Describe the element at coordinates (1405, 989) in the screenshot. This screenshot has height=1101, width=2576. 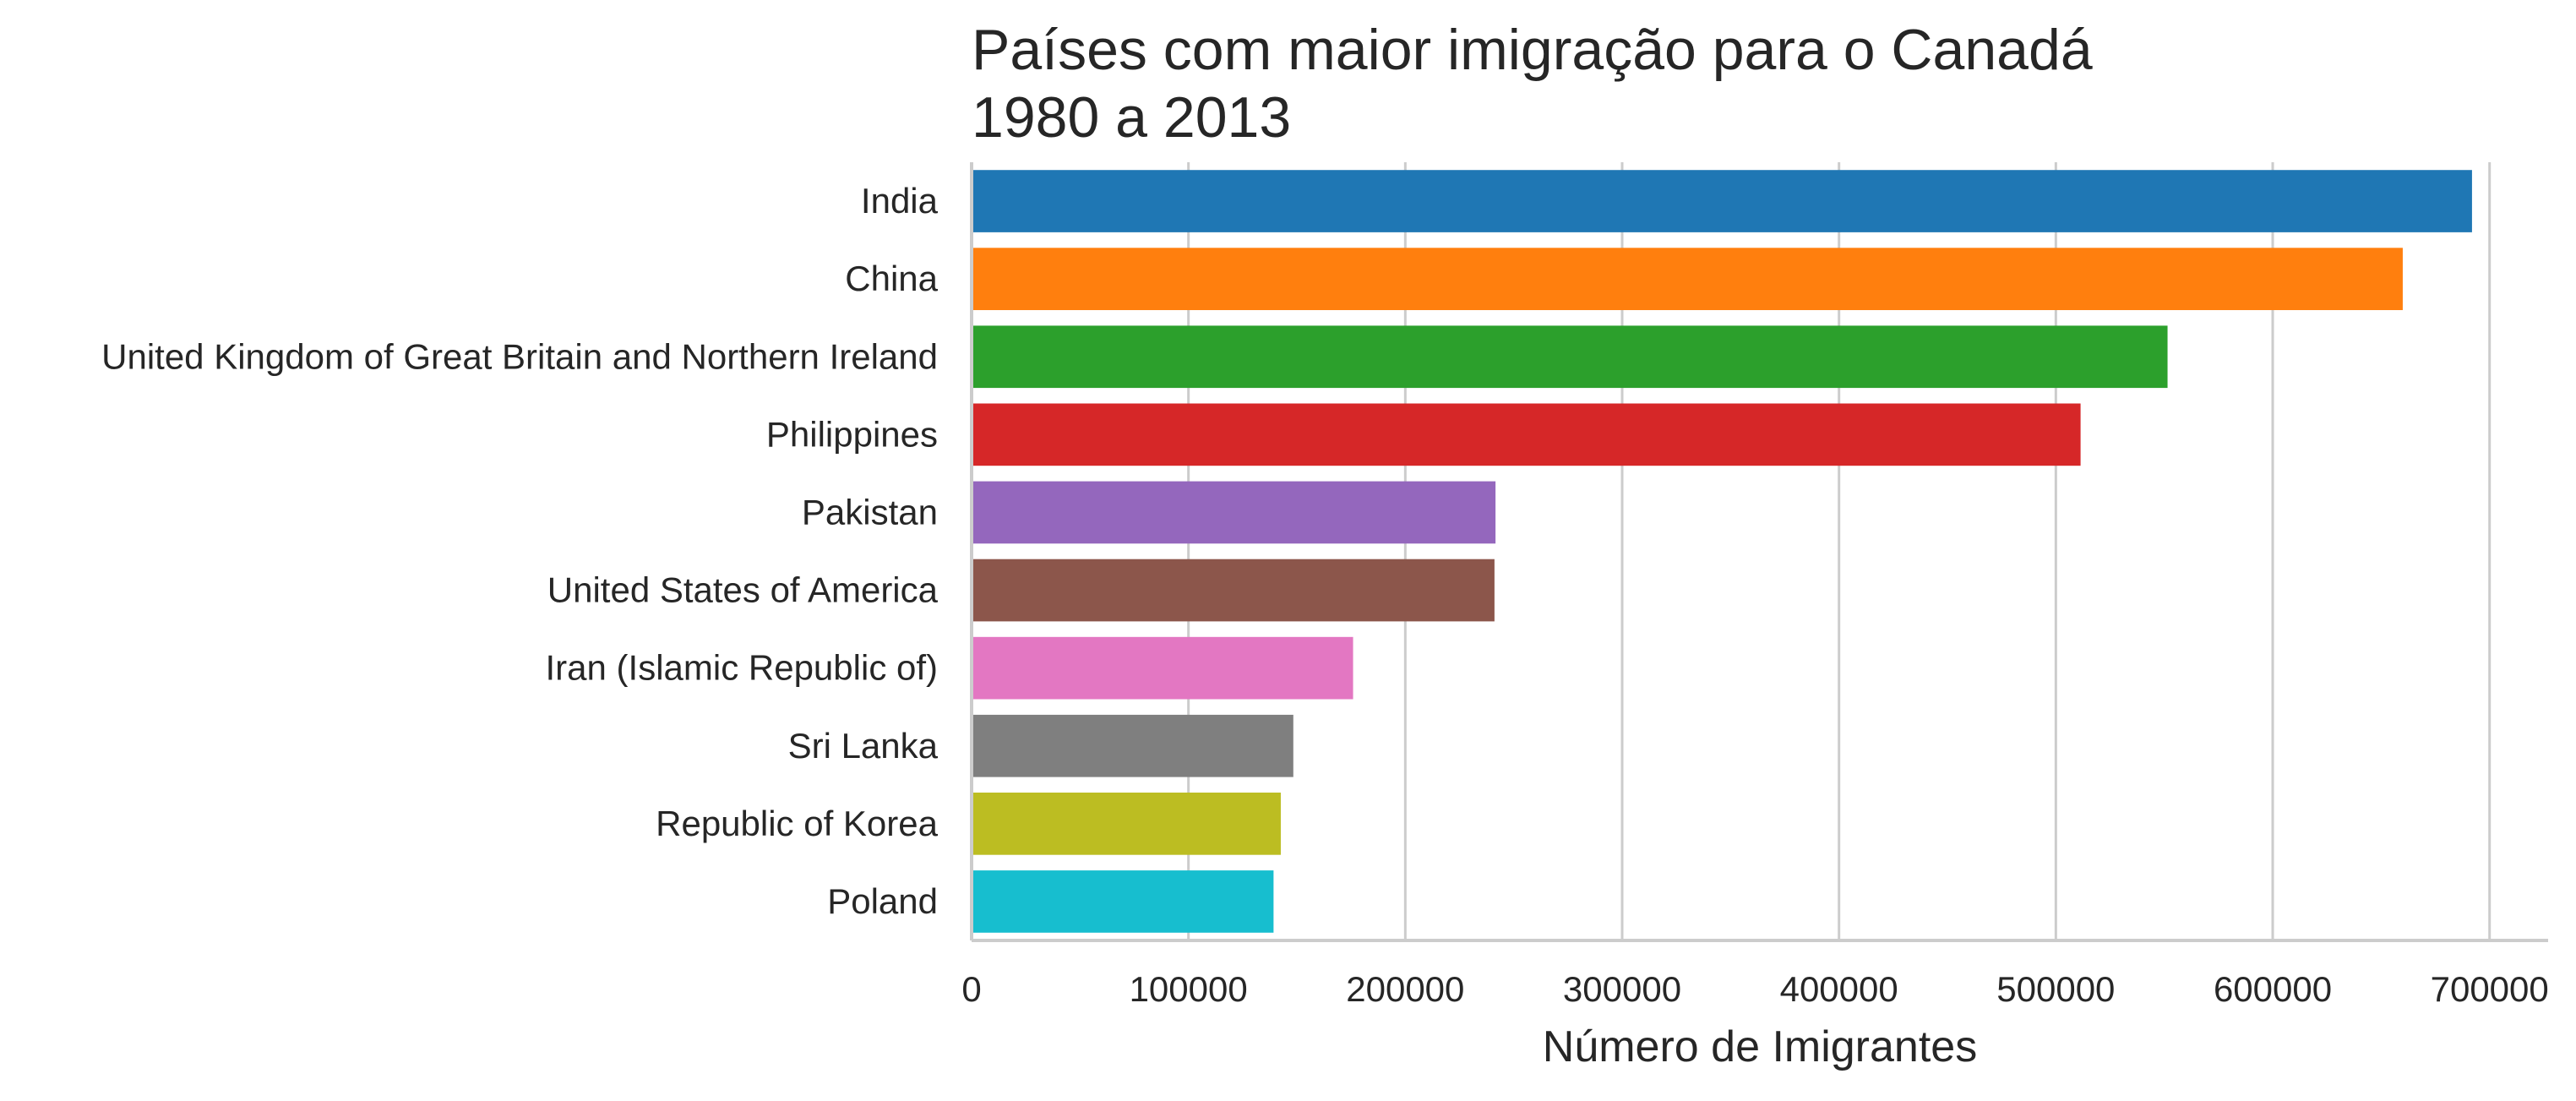
I see `x-tick-label: 200000` at that location.